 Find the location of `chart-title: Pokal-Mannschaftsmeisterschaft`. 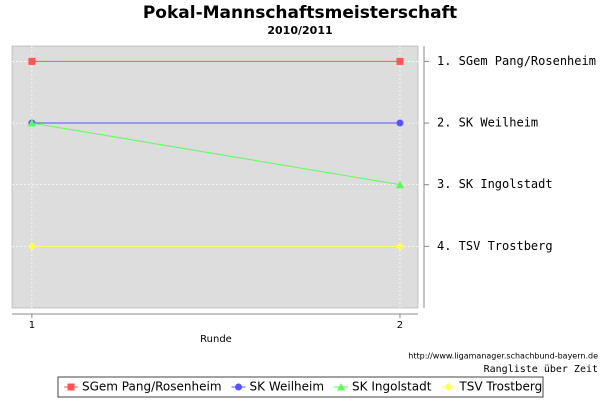

chart-title: Pokal-Mannschaftsmeisterschaft is located at coordinates (300, 13).